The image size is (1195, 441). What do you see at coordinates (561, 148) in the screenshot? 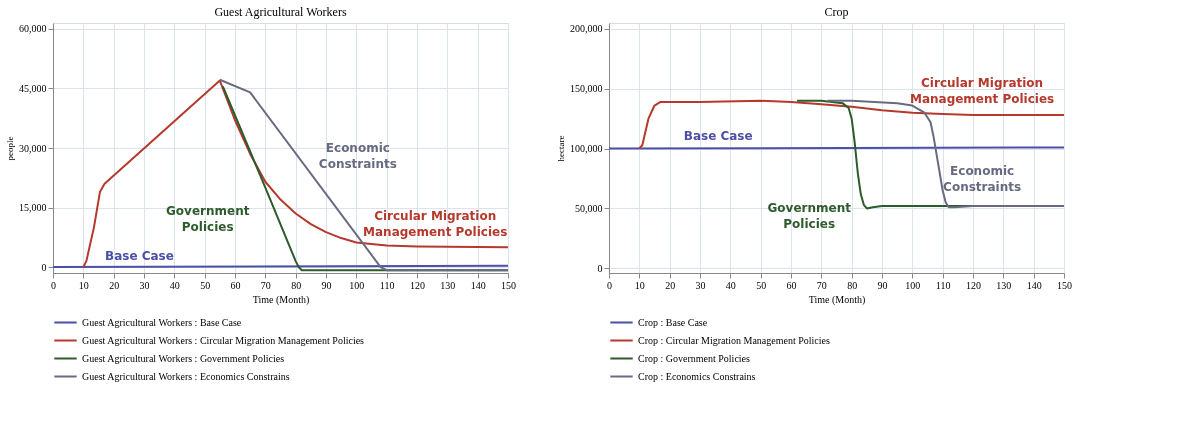
I see `y-axis-title: hectare` at bounding box center [561, 148].